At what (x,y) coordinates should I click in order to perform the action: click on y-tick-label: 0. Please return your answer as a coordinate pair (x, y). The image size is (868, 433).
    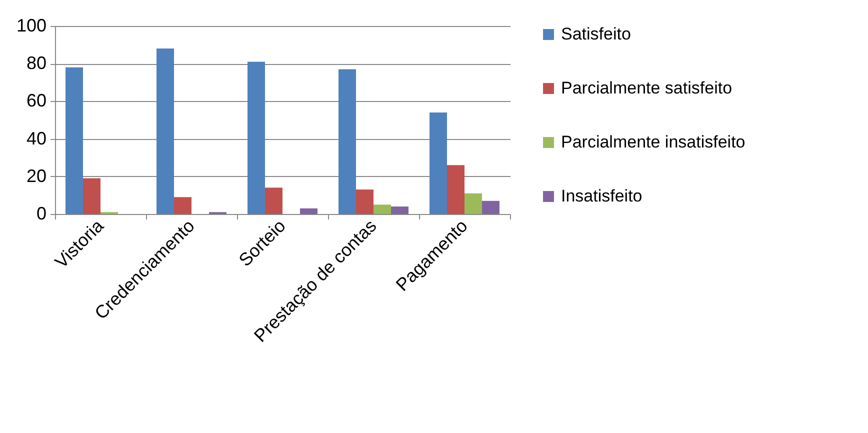
    Looking at the image, I should click on (41, 214).